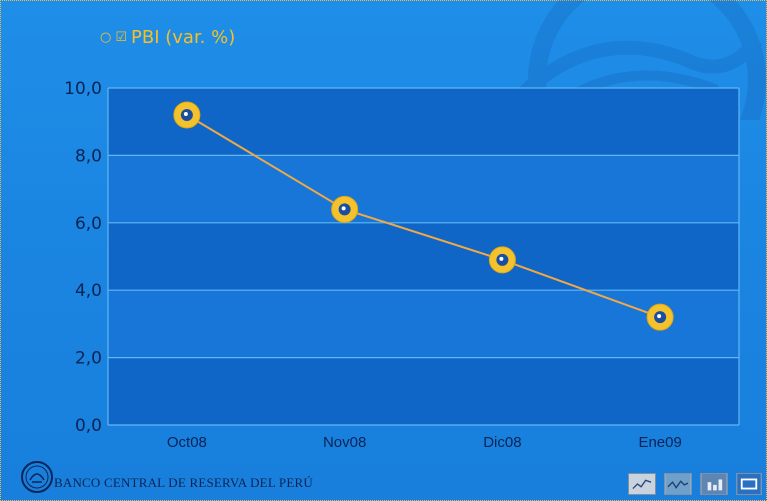 The width and height of the screenshot is (767, 501). What do you see at coordinates (502, 442) in the screenshot?
I see `x-tick-label: Dic08` at bounding box center [502, 442].